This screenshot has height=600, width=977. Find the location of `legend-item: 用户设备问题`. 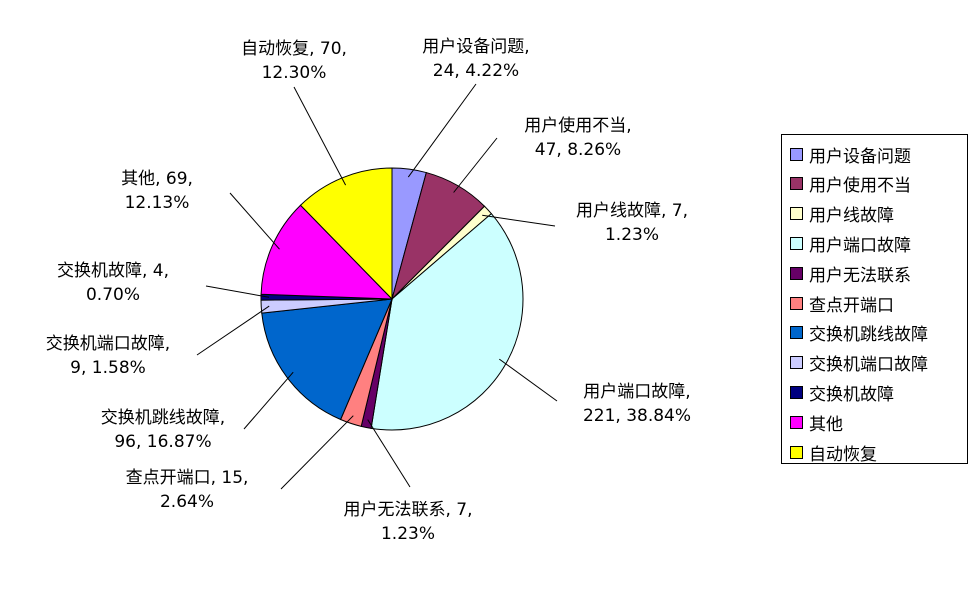

legend-item: 用户设备问题 is located at coordinates (850, 154).